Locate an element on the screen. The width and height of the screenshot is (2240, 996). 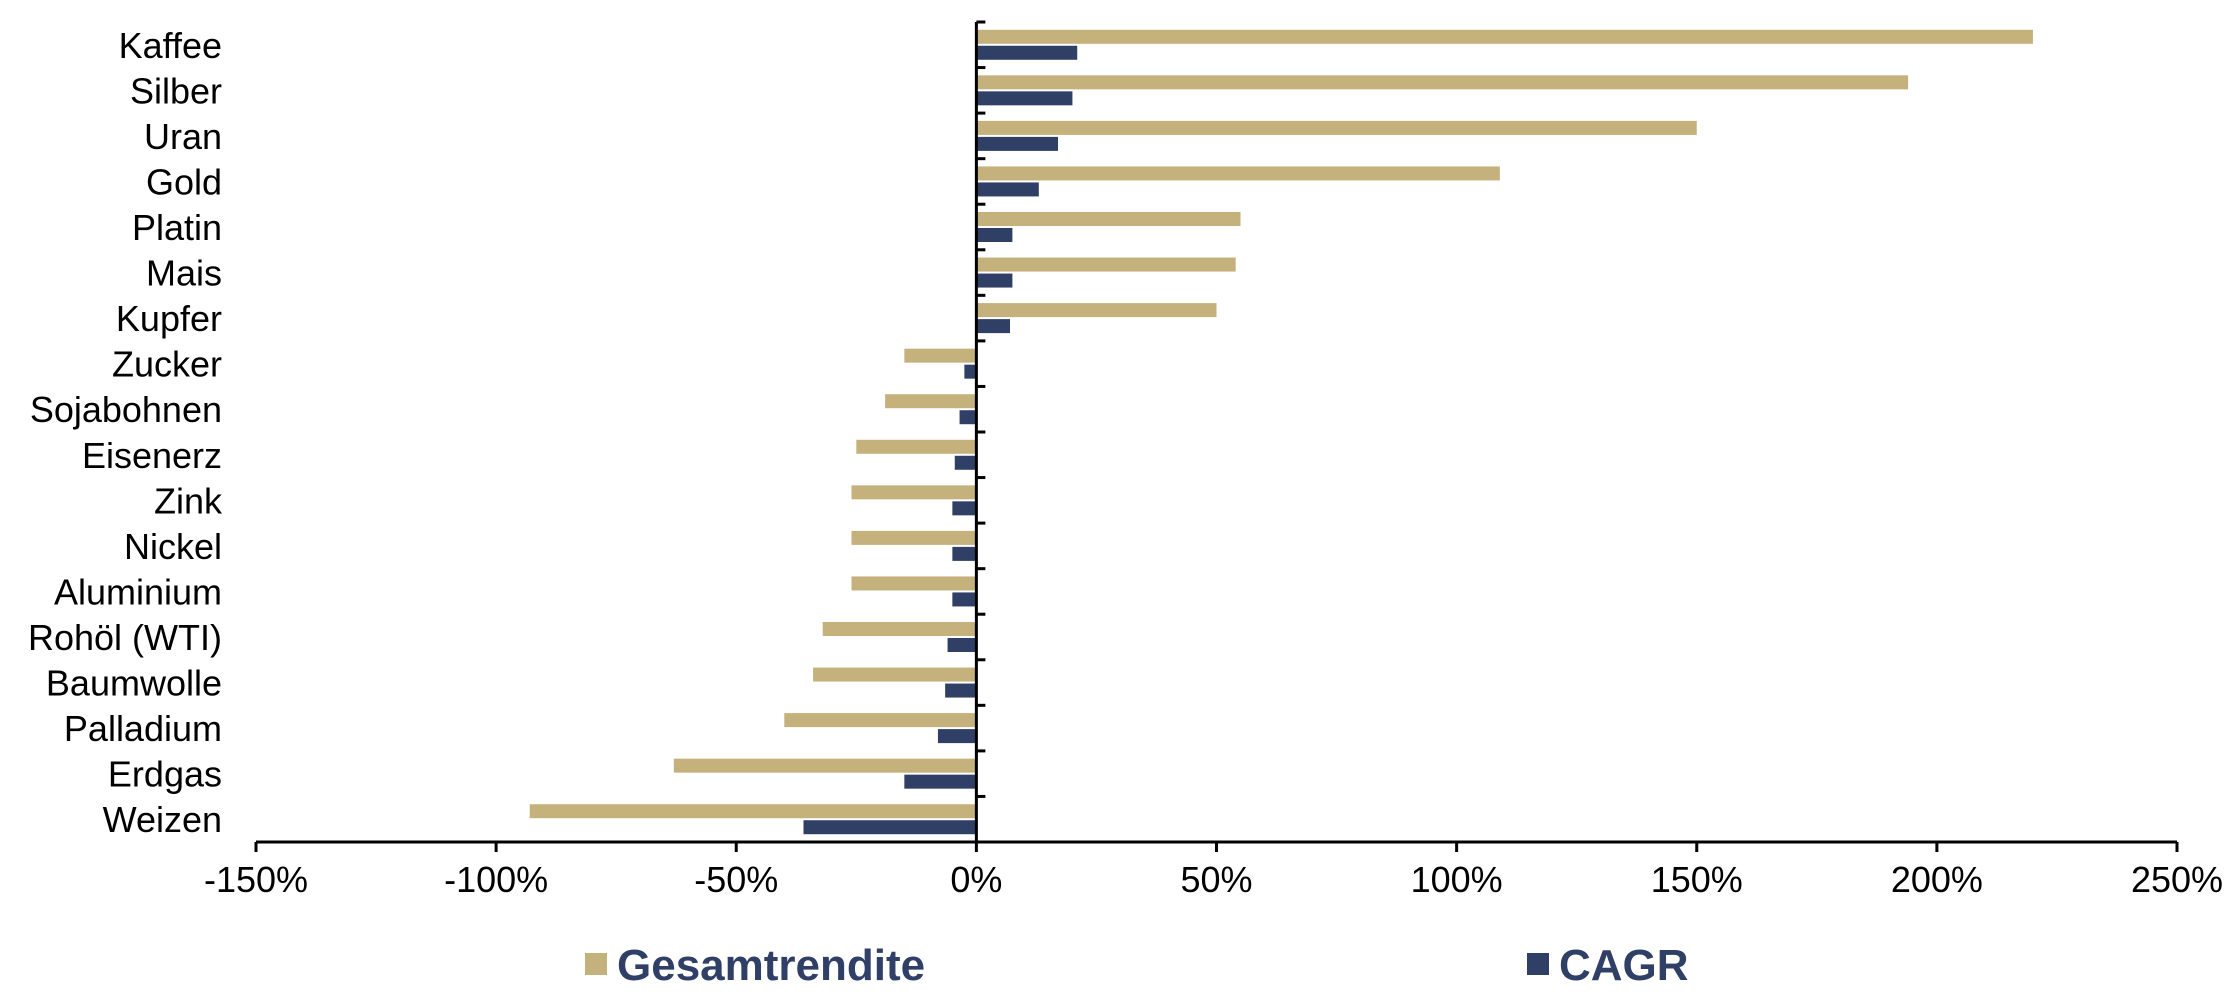
x-tick-label: -100% is located at coordinates (496, 879).